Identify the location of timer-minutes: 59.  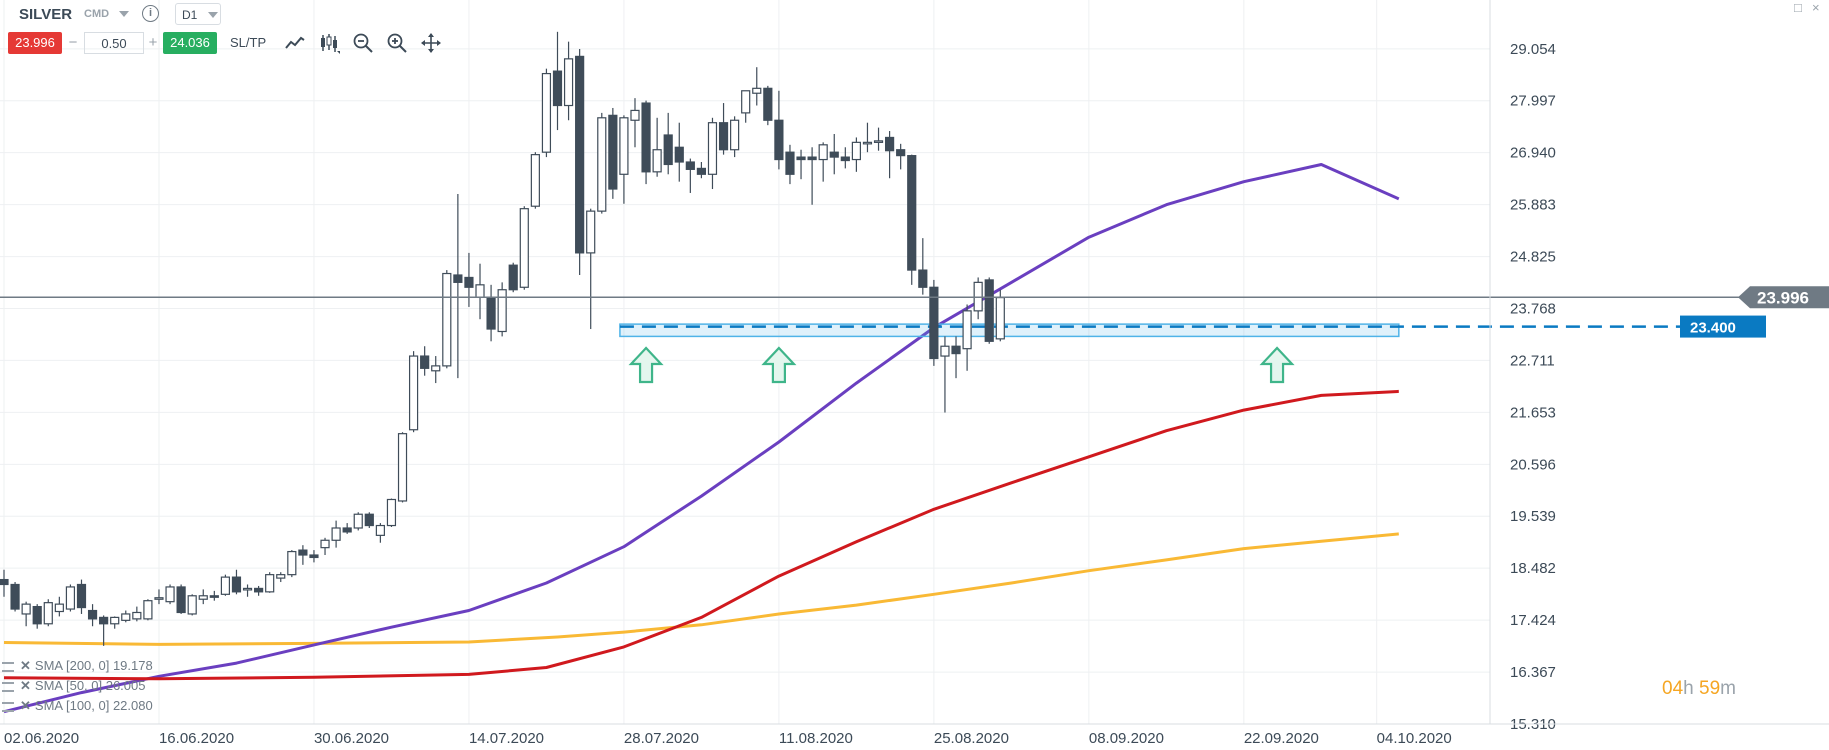
(1710, 688).